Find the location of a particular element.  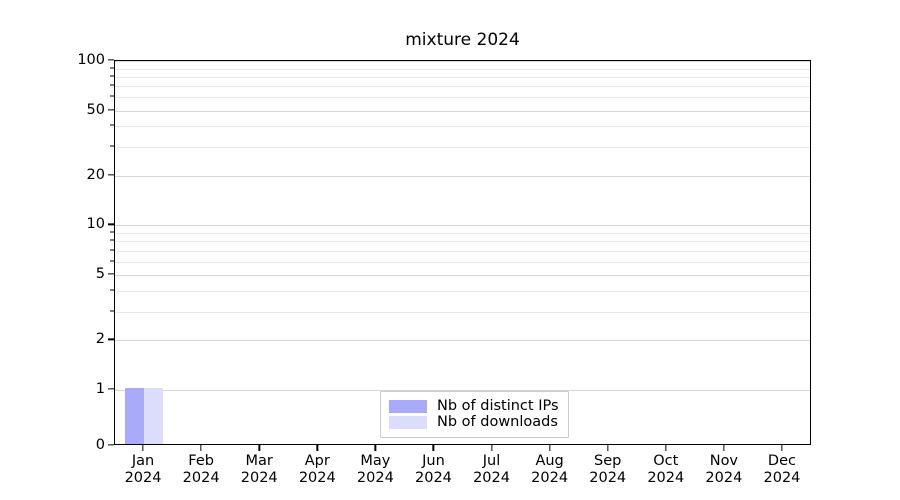

x-axis-tick-label-month: Jul is located at coordinates (491, 461).